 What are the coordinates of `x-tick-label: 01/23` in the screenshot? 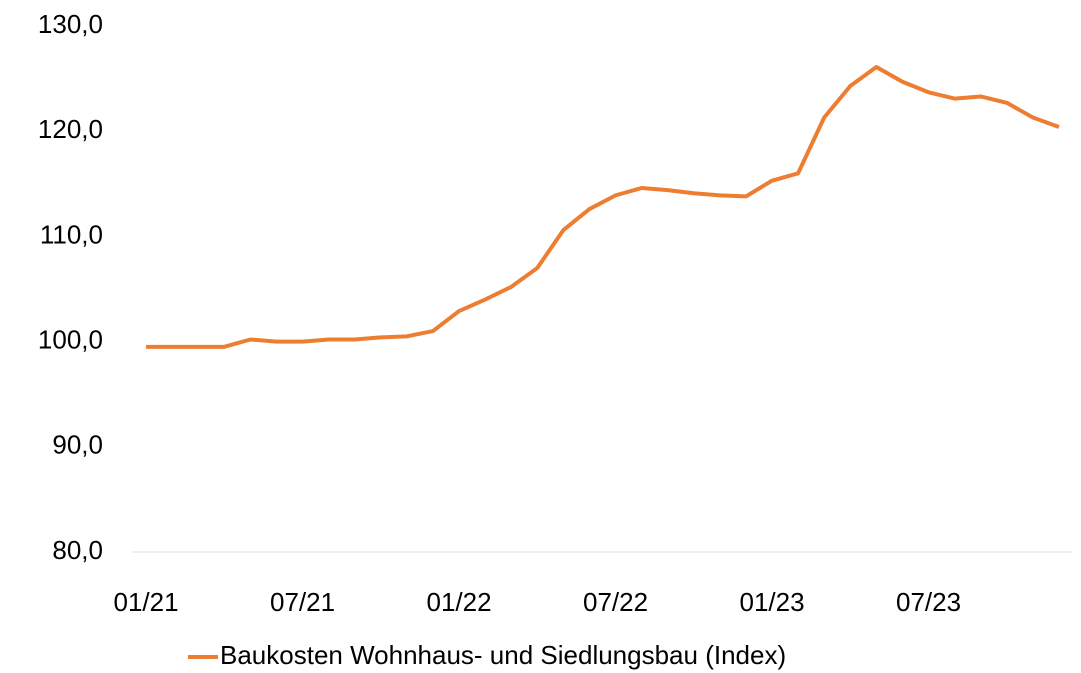 It's located at (772, 602).